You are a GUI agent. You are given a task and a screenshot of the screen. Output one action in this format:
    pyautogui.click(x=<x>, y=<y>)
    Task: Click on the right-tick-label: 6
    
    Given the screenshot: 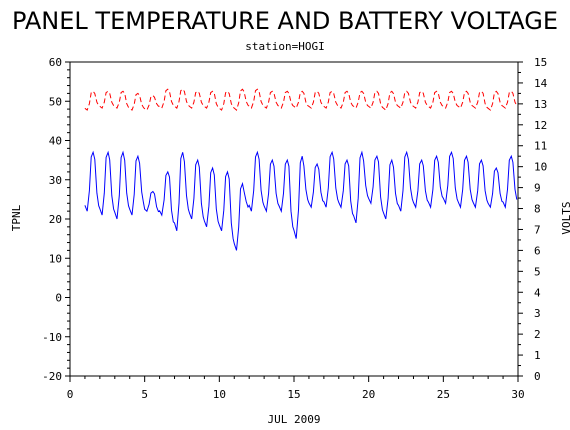 What is the action you would take?
    pyautogui.click(x=537, y=250)
    